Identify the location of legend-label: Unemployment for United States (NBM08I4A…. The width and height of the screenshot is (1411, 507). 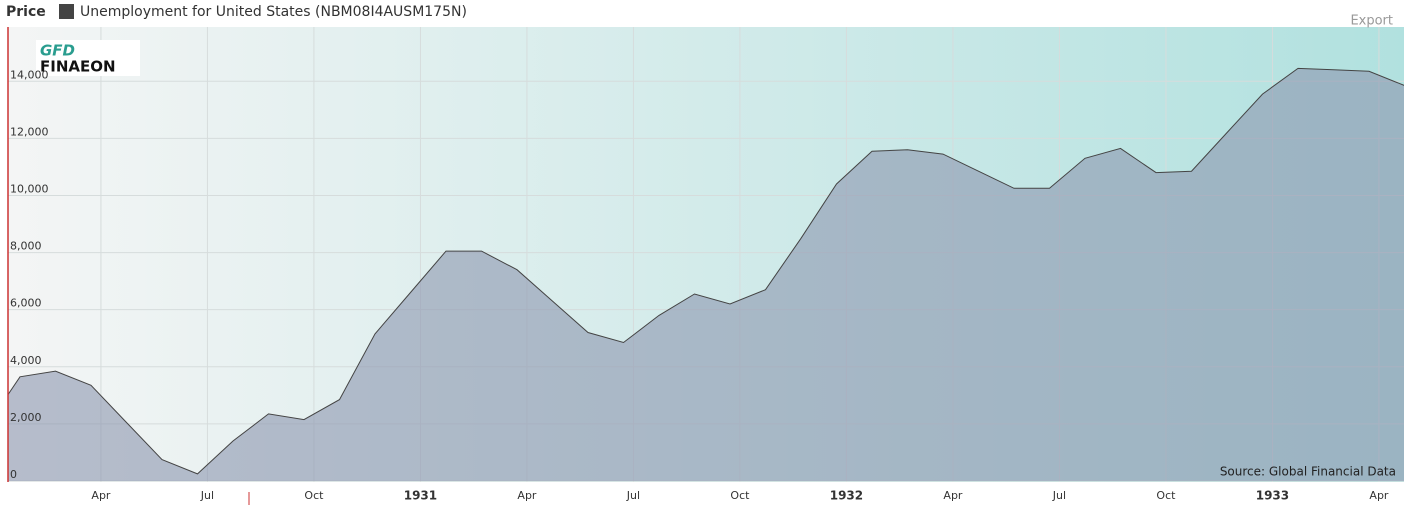
(273, 12).